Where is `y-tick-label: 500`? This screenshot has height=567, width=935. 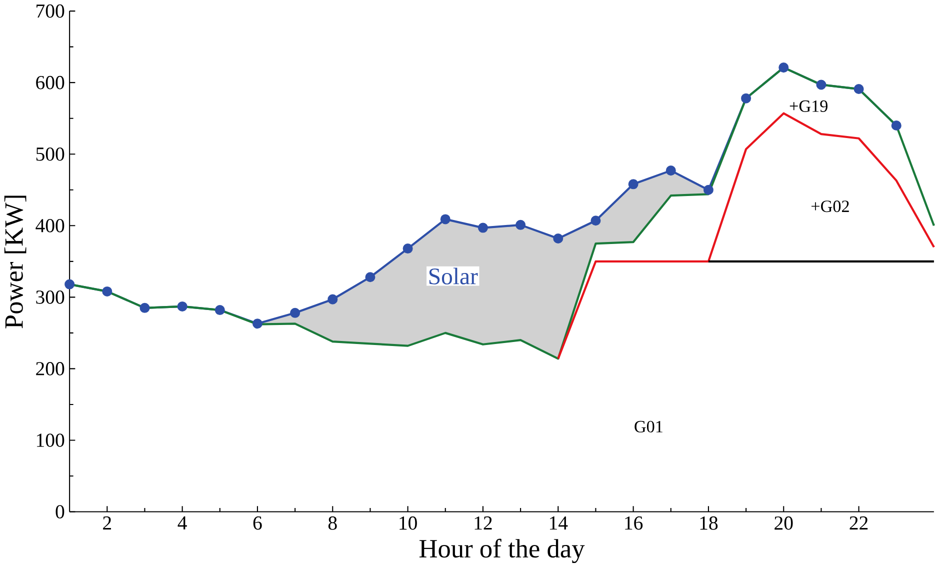
y-tick-label: 500 is located at coordinates (50, 154).